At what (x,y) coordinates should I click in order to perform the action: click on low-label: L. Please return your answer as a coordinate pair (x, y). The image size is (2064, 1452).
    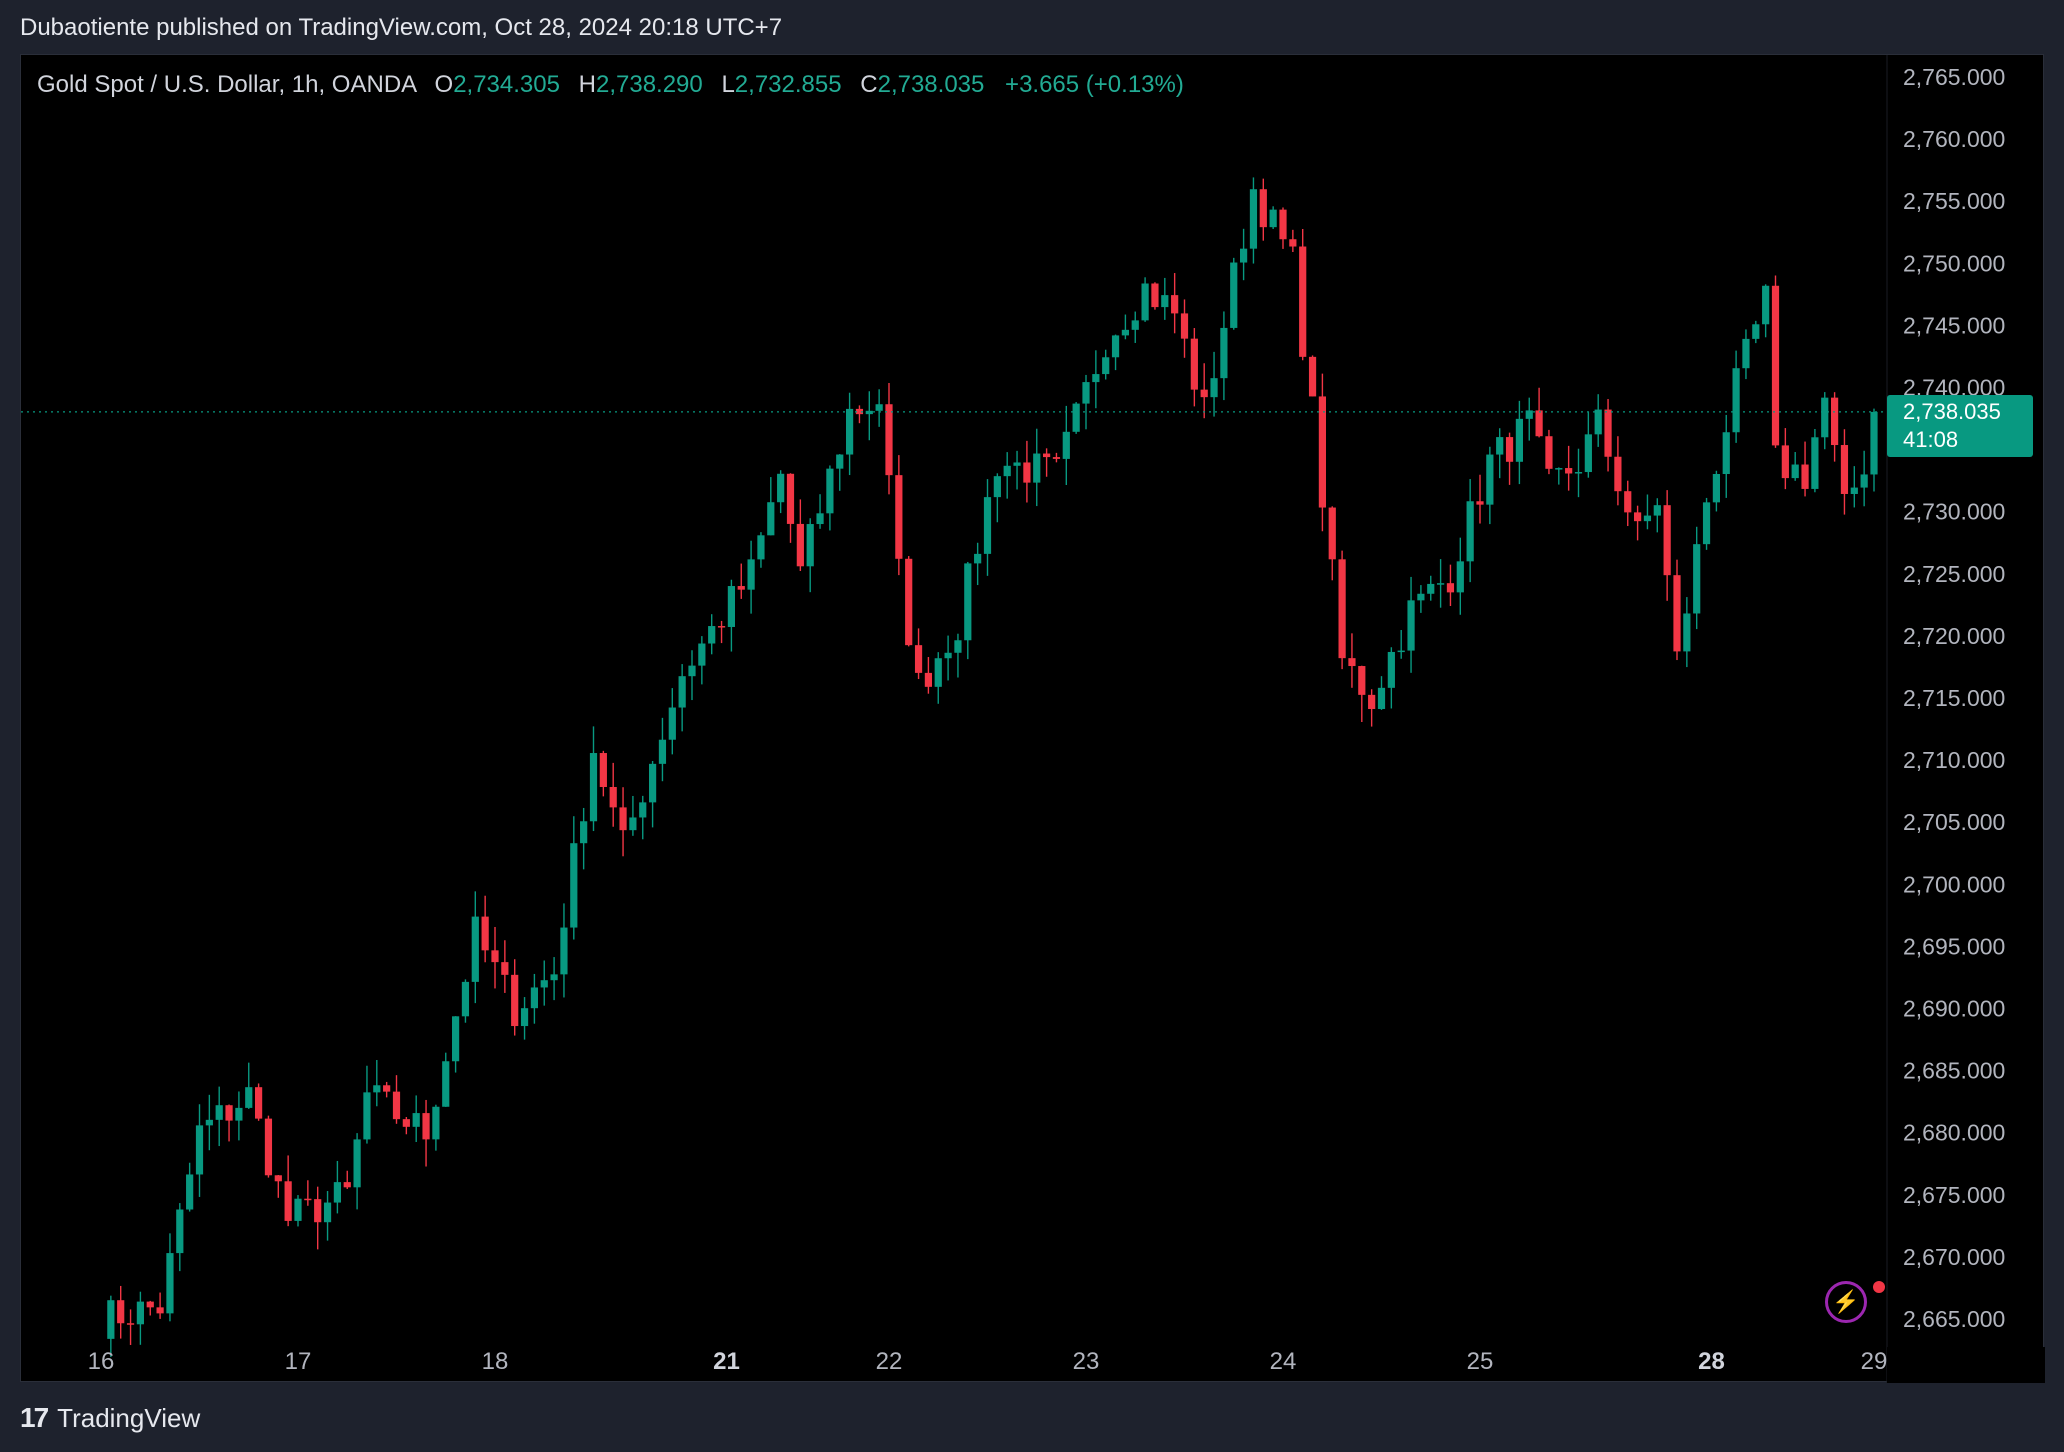
    Looking at the image, I should click on (728, 84).